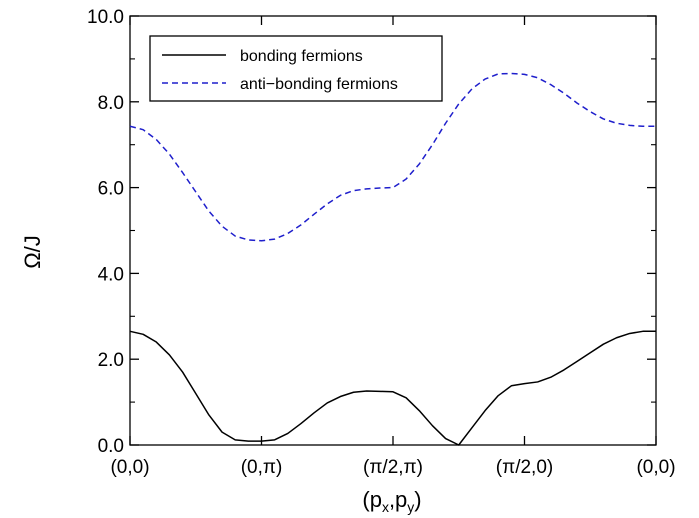  What do you see at coordinates (111, 274) in the screenshot?
I see `y-tick-label: 4.0` at bounding box center [111, 274].